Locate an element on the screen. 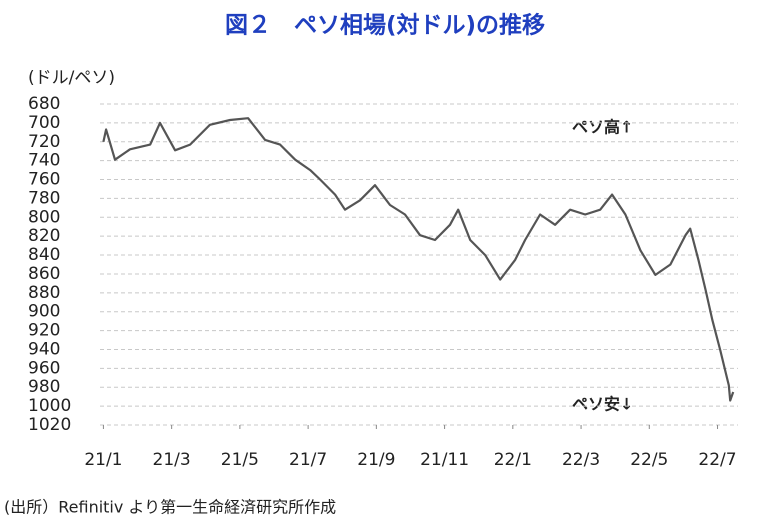 Image resolution: width=770 pixels, height=532 pixels. y-axis-label: (ドル/ペソ) is located at coordinates (71, 78).